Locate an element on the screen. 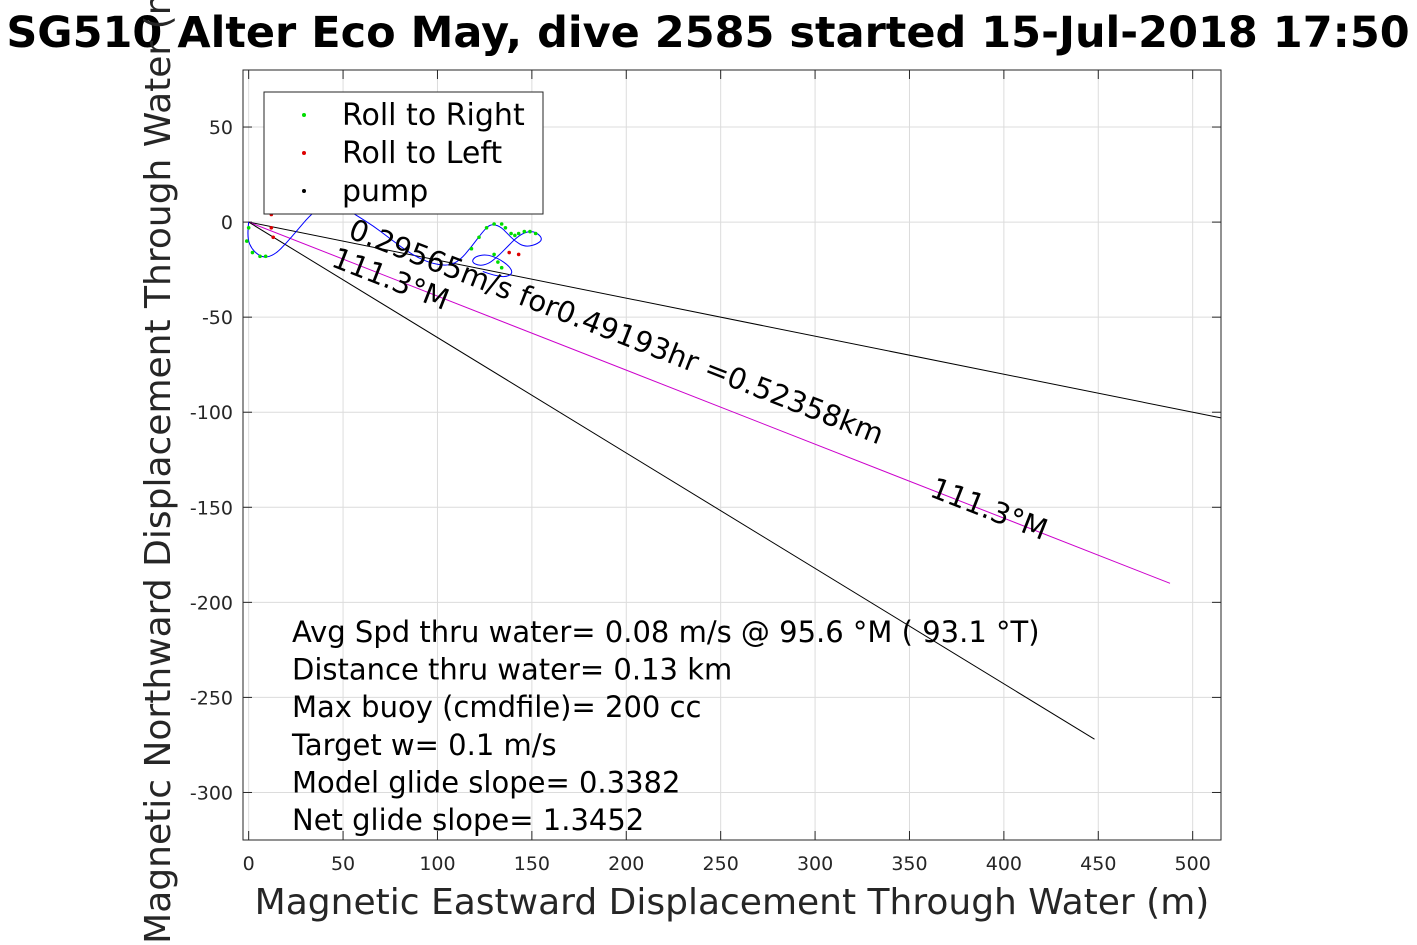  legend-label-roll-right: Roll to Right is located at coordinates (433, 115).